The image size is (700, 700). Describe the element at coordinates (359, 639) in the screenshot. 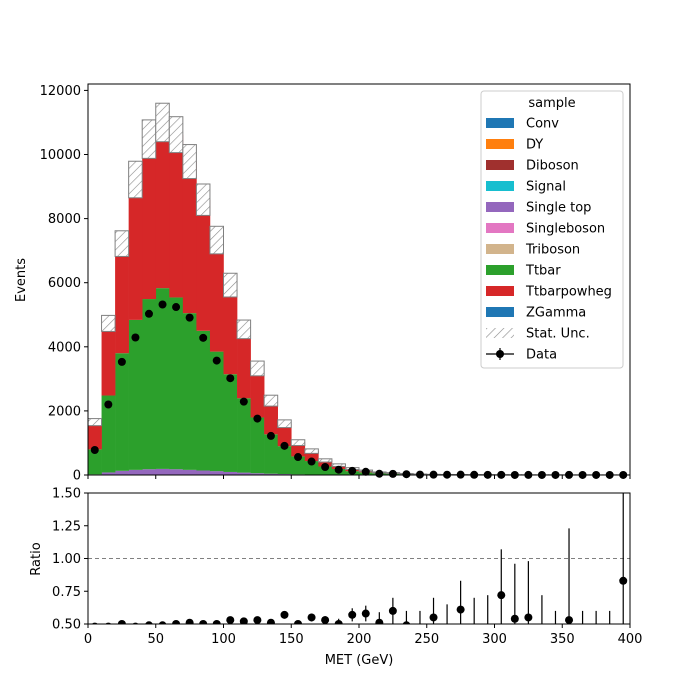

I see `x-tick-label: 200` at that location.